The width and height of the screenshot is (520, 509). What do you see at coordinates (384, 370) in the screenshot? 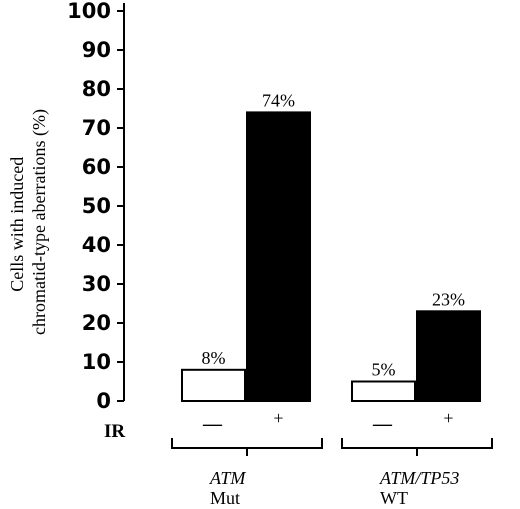
I see `data-label: 5%` at bounding box center [384, 370].